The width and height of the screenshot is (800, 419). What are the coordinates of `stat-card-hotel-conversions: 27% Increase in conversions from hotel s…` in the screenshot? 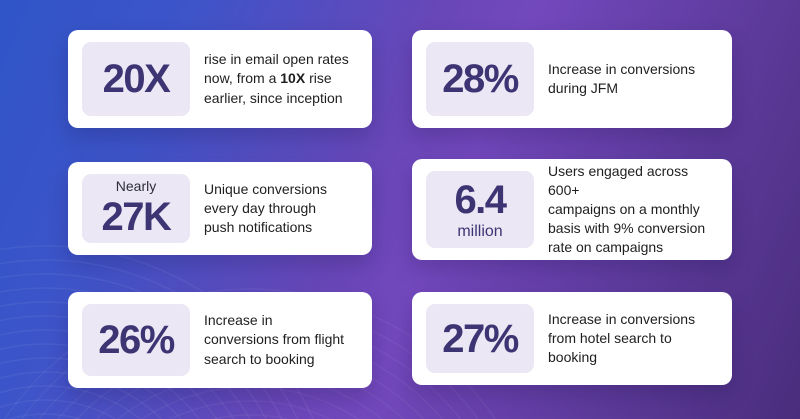 It's located at (572, 338).